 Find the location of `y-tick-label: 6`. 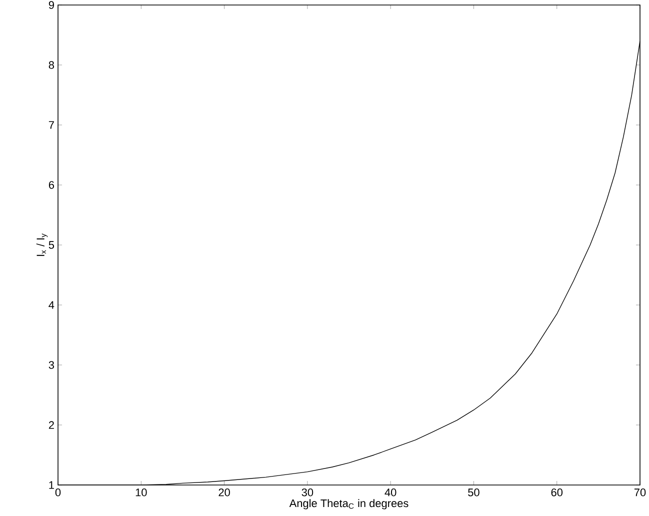

y-tick-label: 6 is located at coordinates (51, 185).